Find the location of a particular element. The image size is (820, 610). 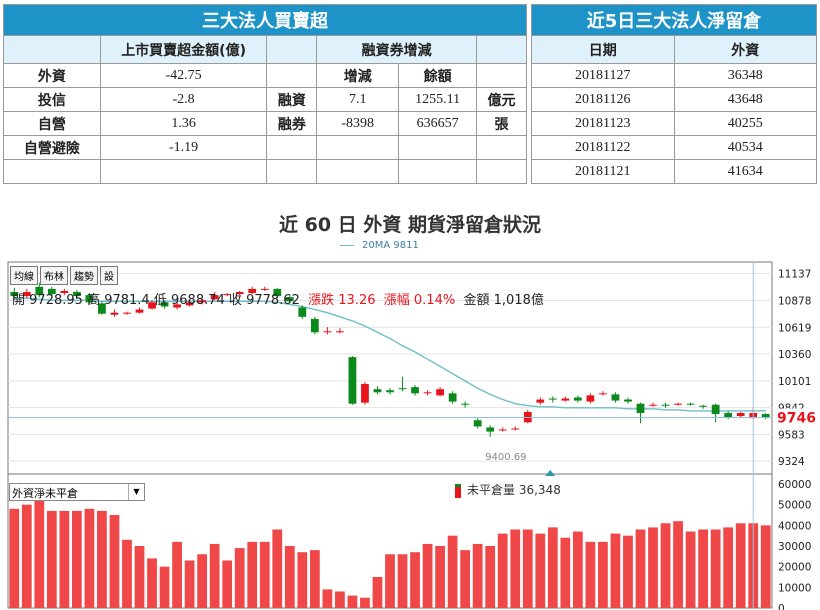

marker-triangle is located at coordinates (550, 473).